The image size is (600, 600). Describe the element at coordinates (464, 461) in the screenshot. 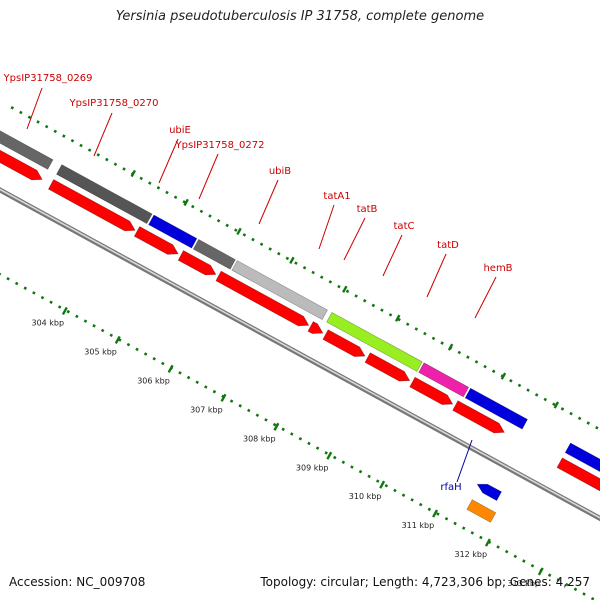

I see `label-leader-rfaH` at that location.